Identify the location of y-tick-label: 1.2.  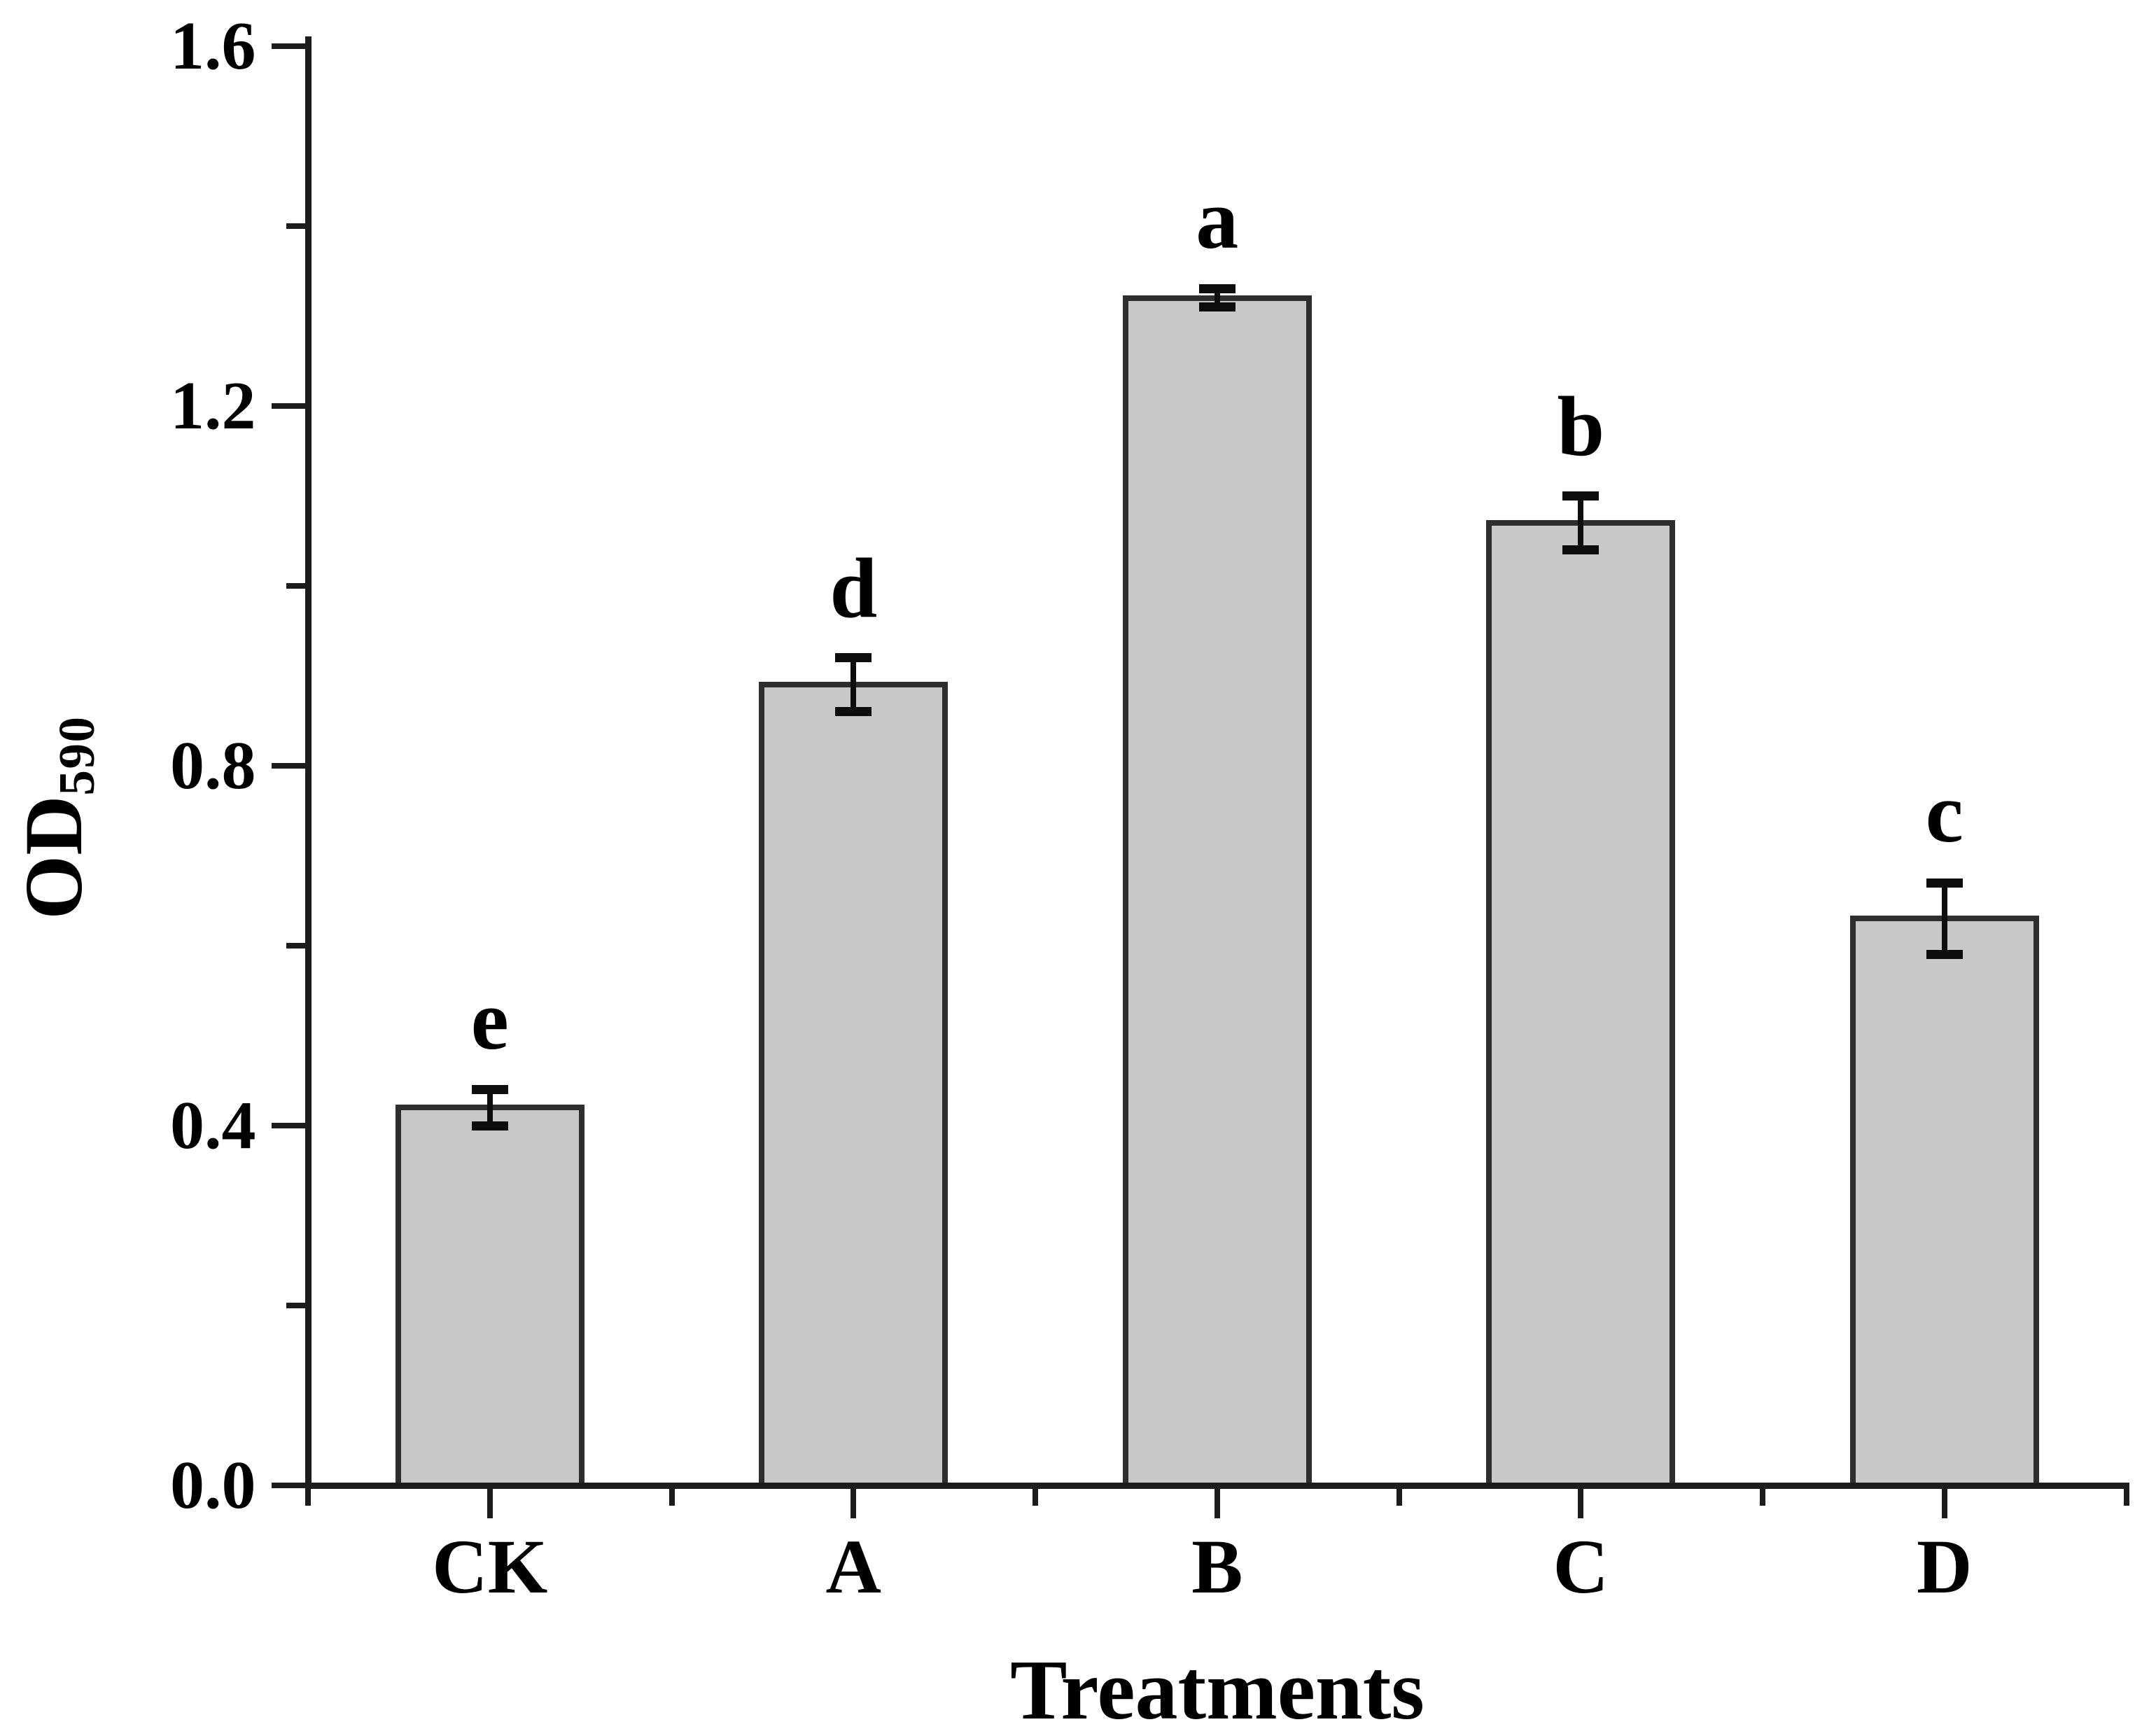
(213, 406).